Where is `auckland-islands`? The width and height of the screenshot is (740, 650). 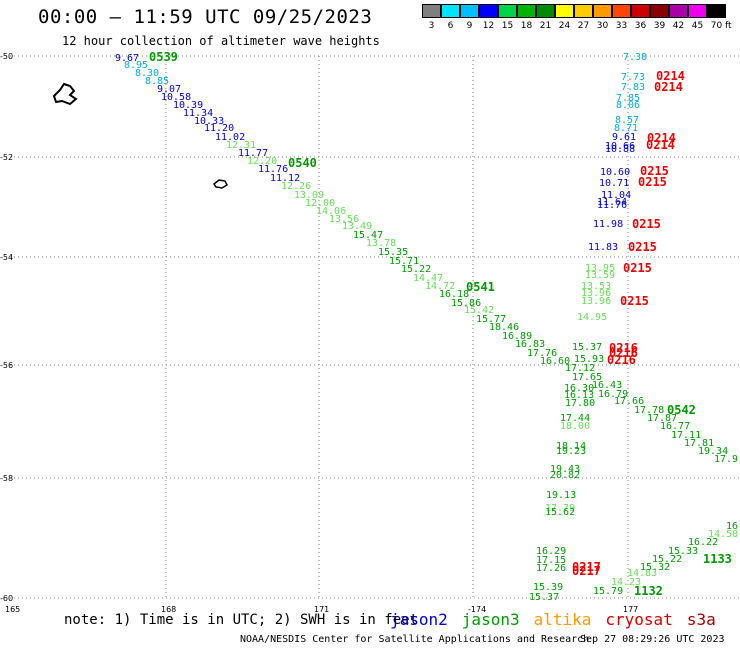 auckland-islands is located at coordinates (65, 94).